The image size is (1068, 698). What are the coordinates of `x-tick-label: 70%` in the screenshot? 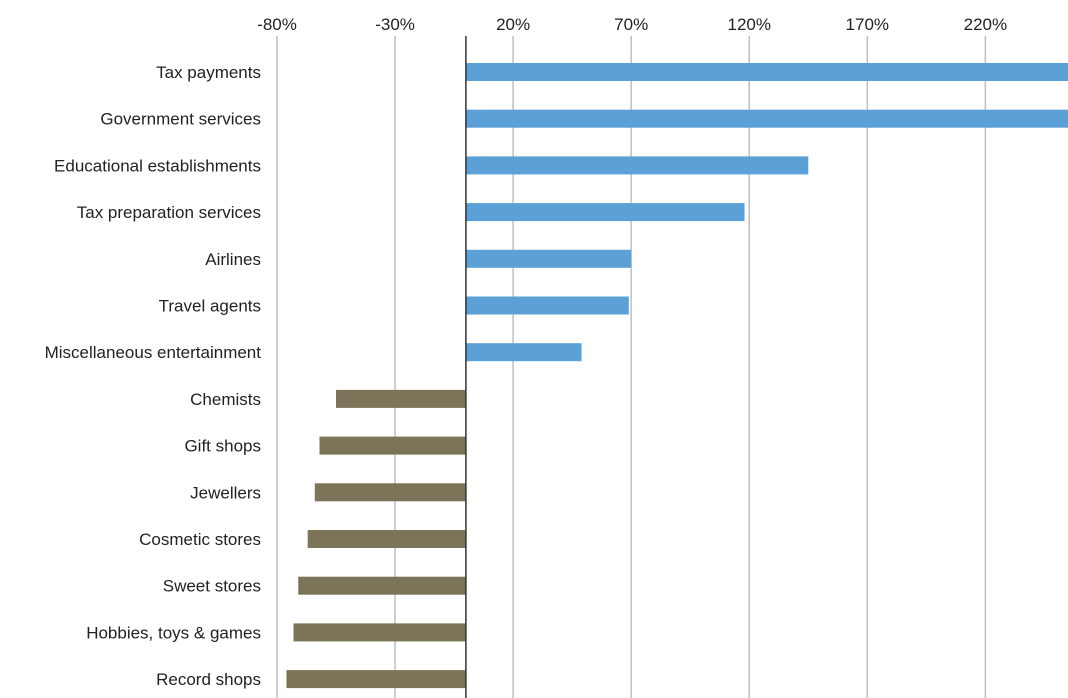 It's located at (631, 24).